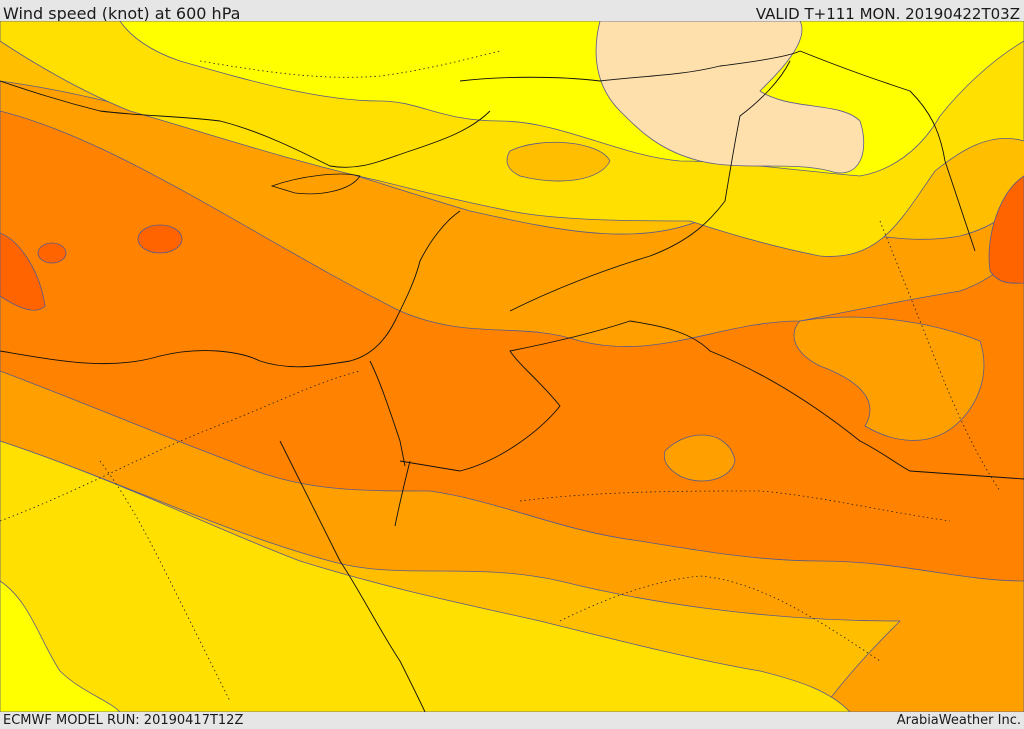 This screenshot has height=729, width=1024. Describe the element at coordinates (52, 253) in the screenshot. I see `core-dark-orange-tiny` at that location.